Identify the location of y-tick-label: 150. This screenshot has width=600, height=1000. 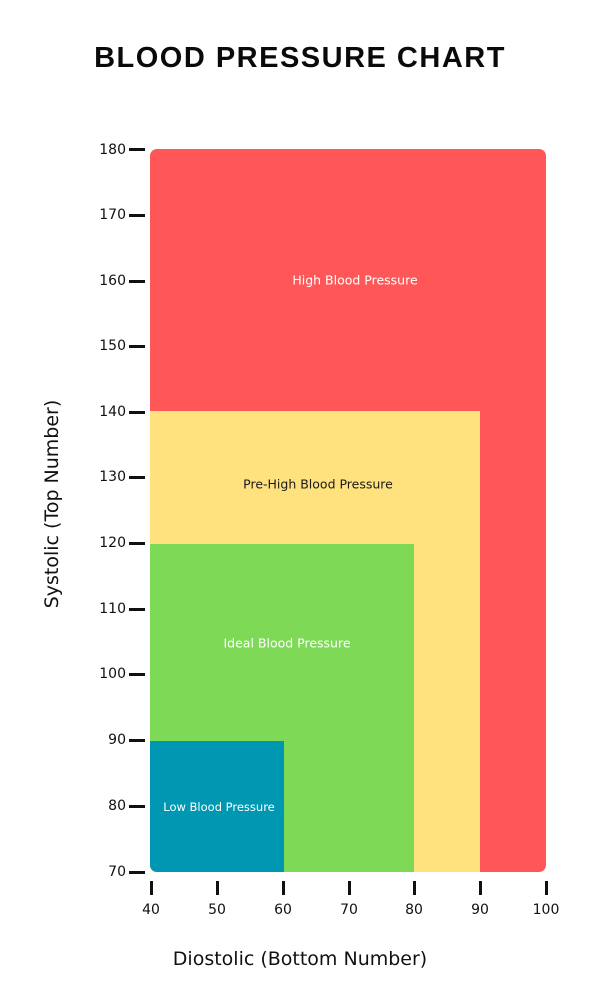
(112, 346).